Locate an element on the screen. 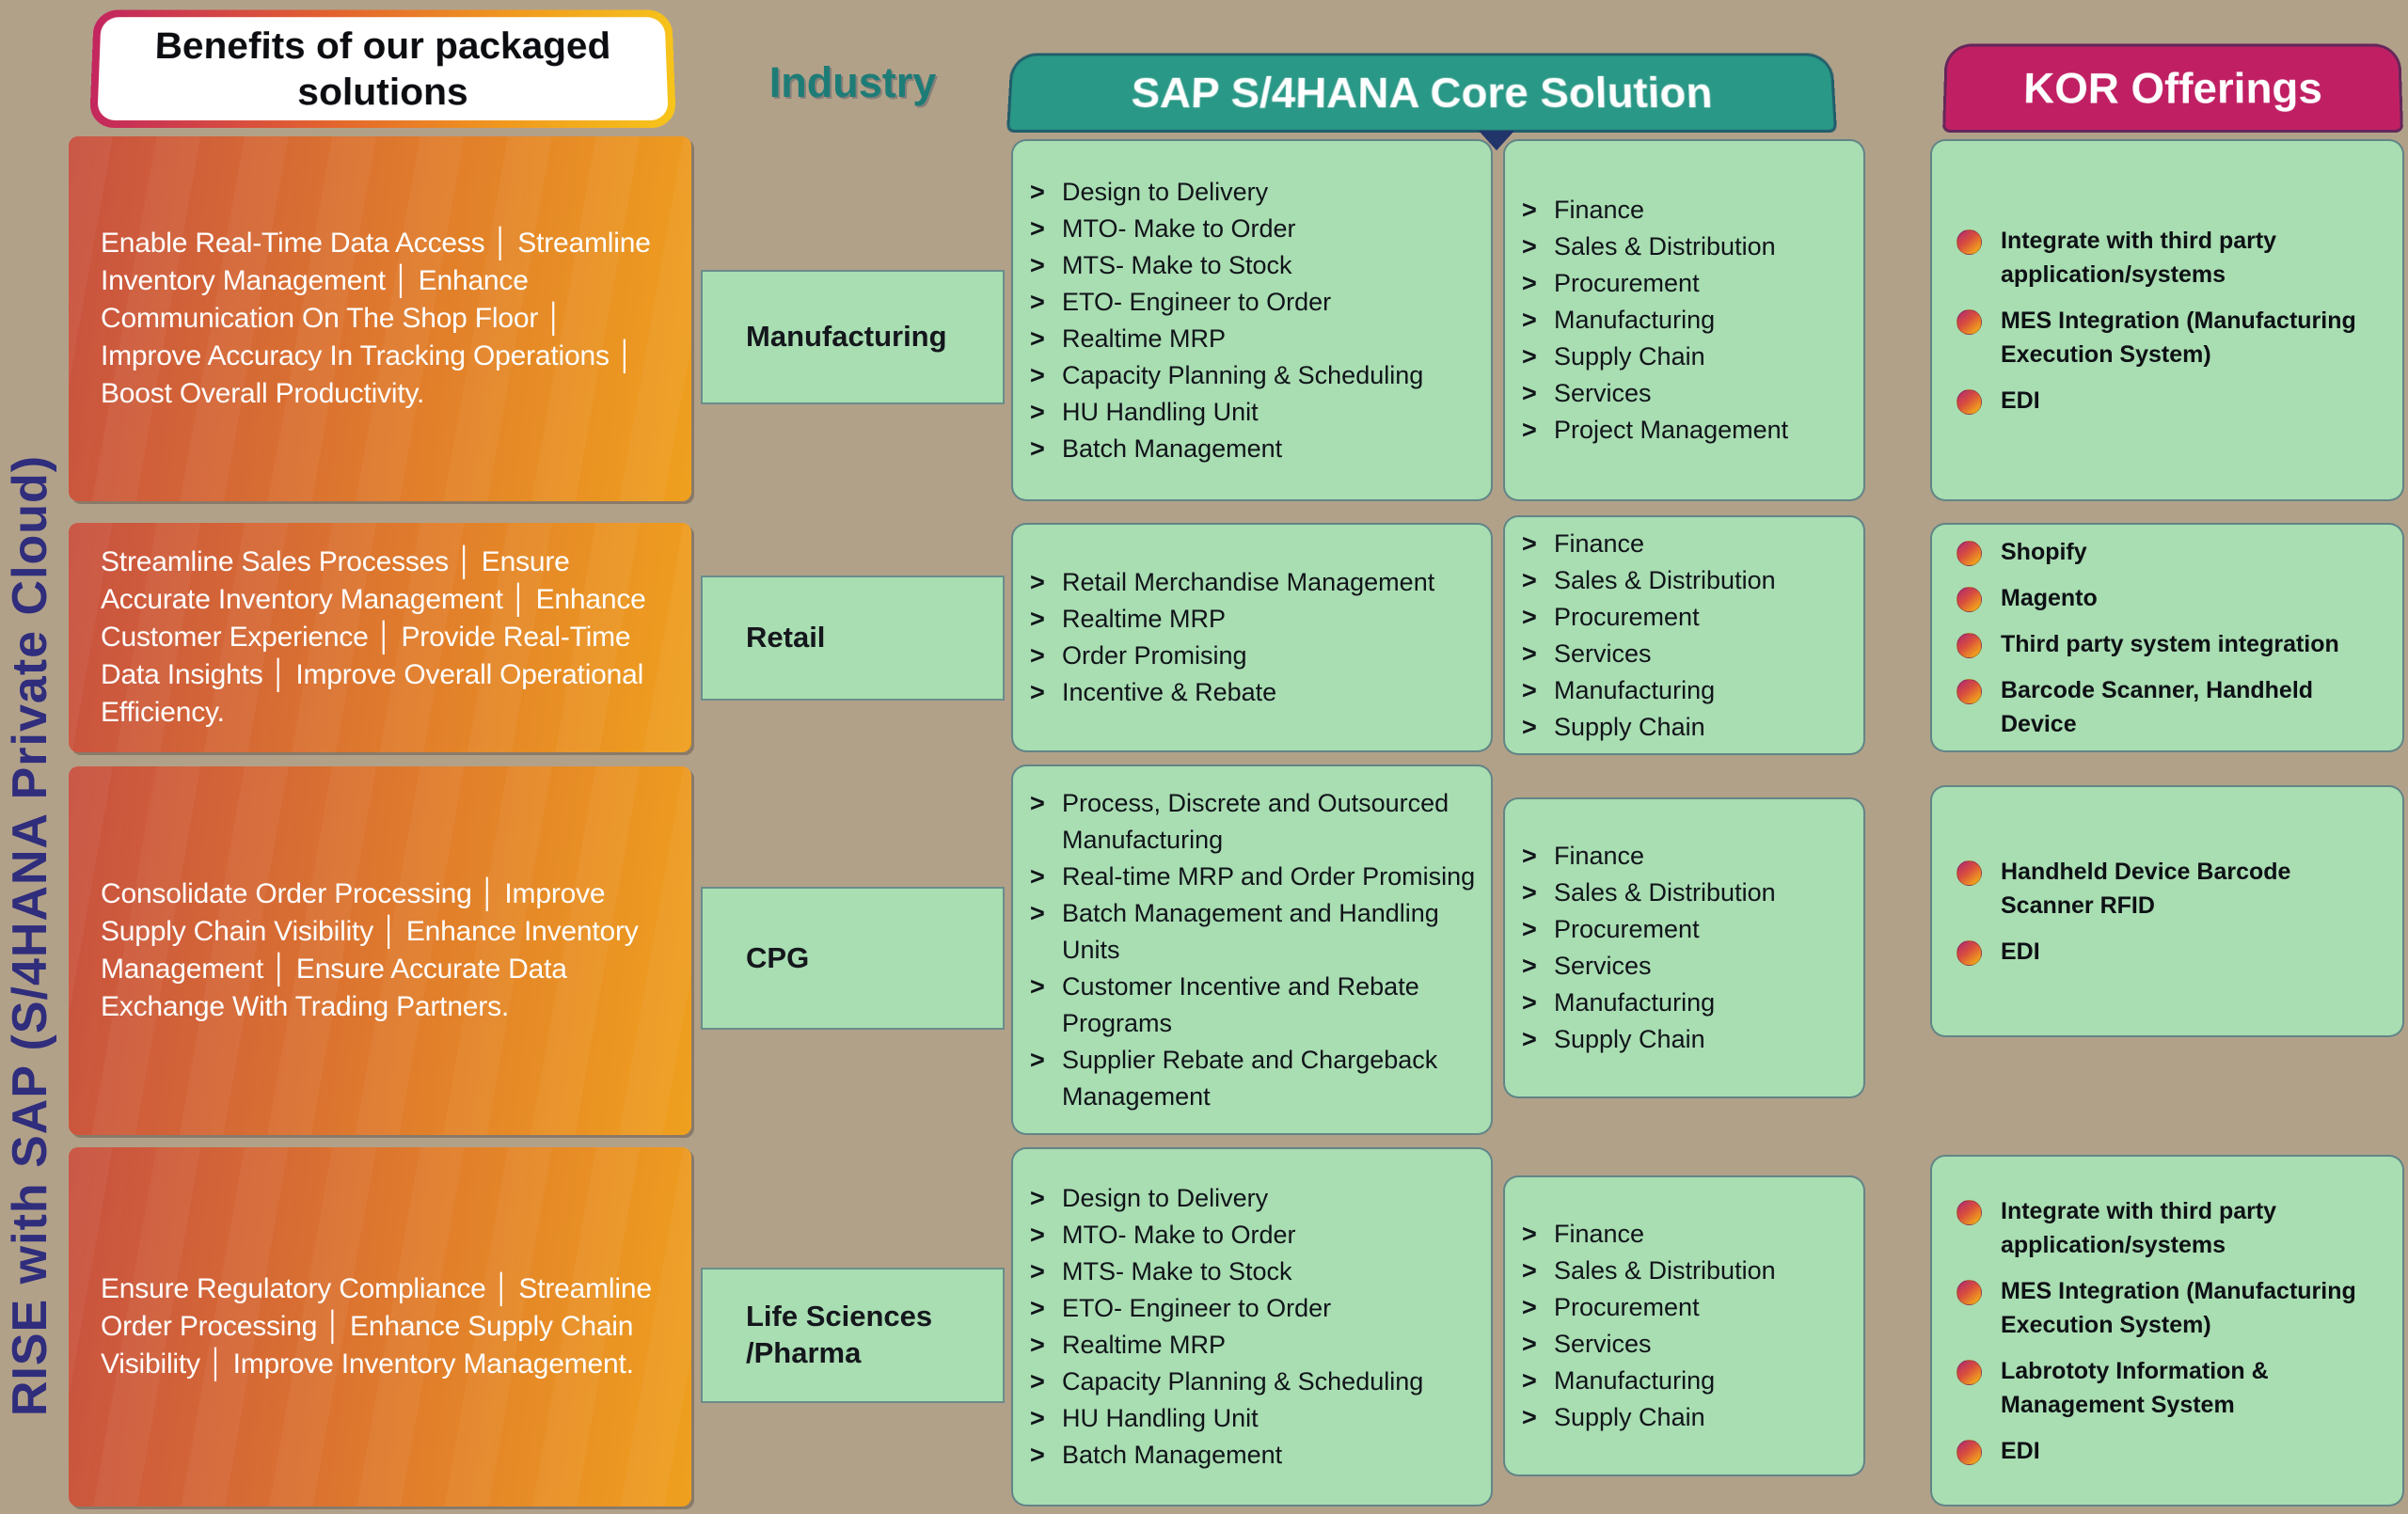  core-solution-header-title: SAP S/4HANA Core Solution is located at coordinates (1422, 93).